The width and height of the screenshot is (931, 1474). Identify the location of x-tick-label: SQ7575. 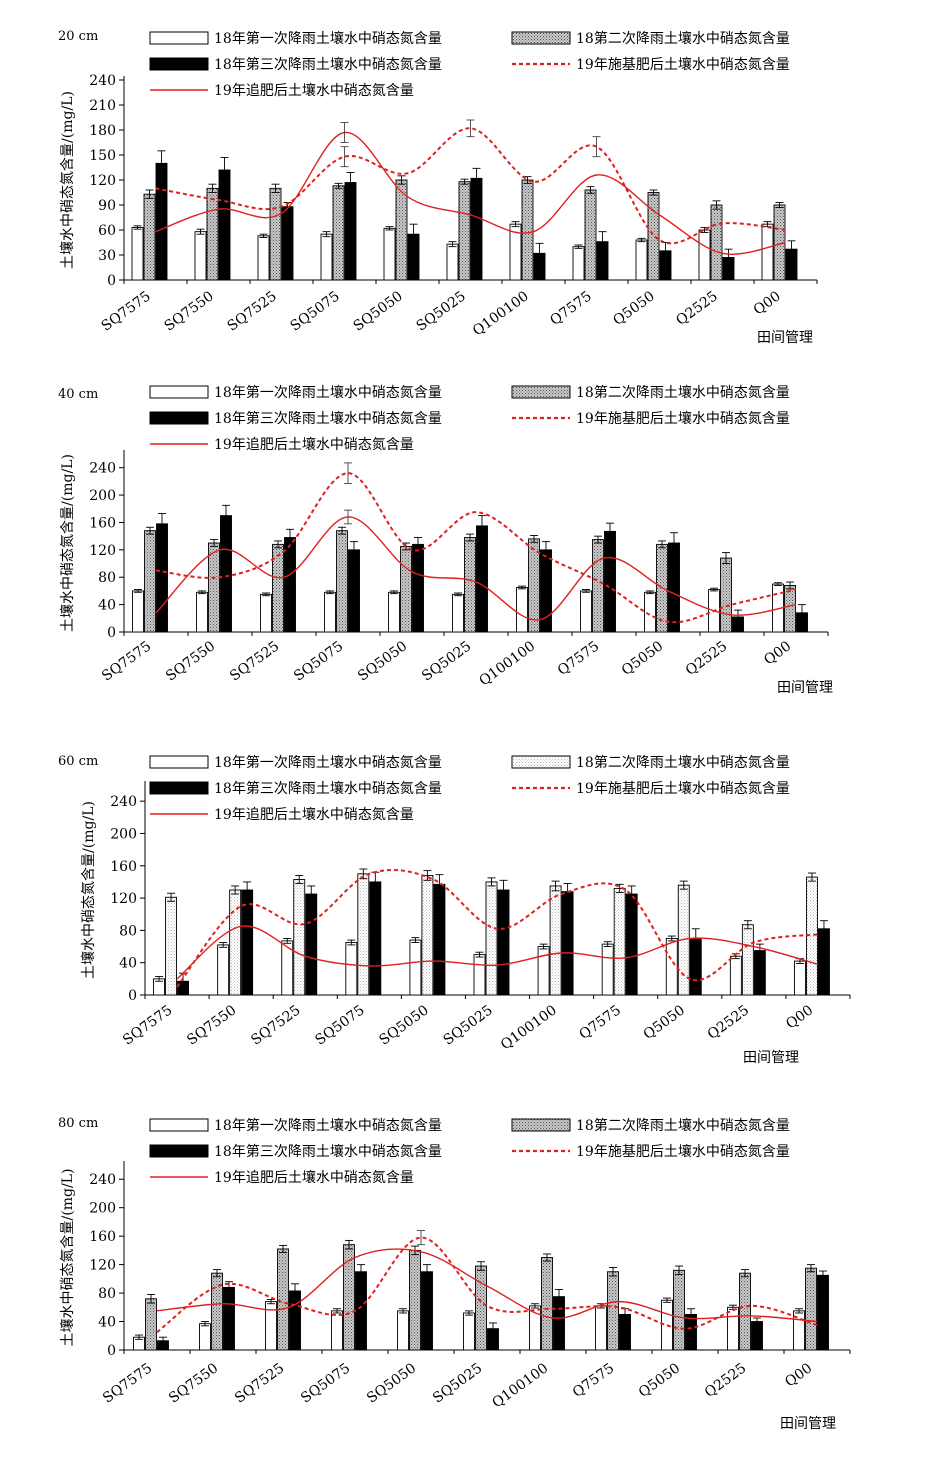
(127, 1383).